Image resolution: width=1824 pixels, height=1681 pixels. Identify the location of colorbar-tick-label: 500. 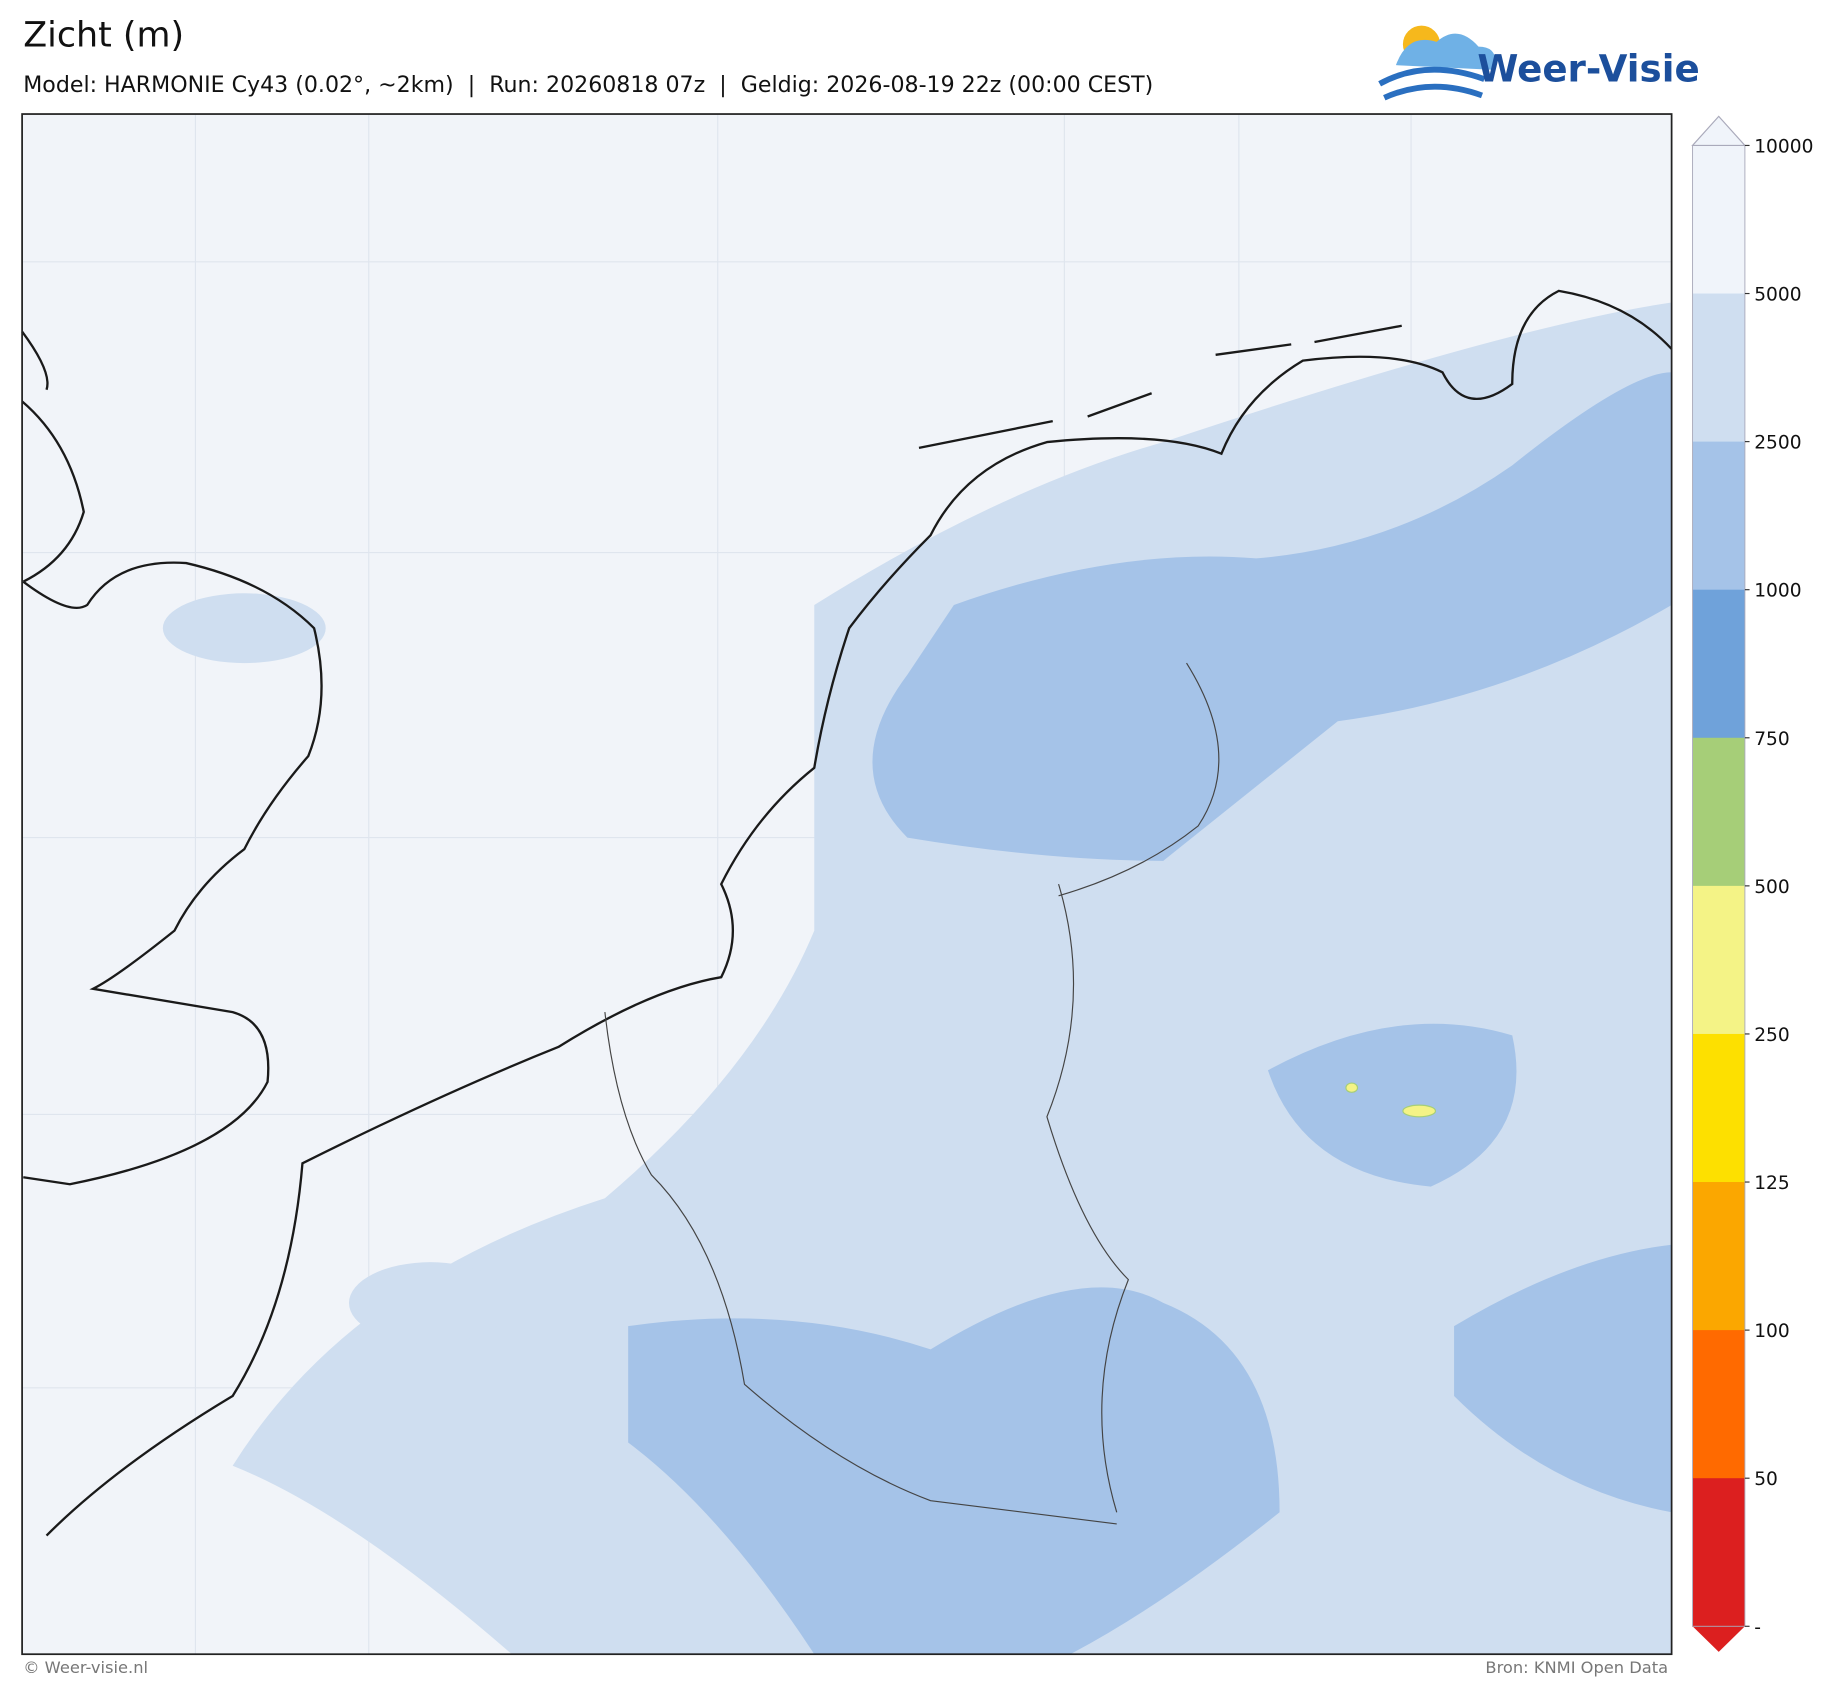
(1772, 887).